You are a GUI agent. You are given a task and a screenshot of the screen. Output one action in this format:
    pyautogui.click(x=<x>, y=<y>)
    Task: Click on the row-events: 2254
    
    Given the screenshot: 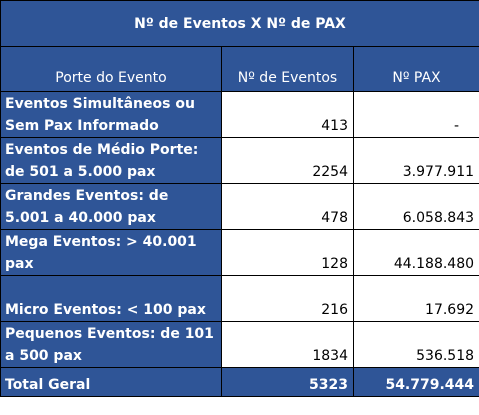 What is the action you would take?
    pyautogui.click(x=287, y=160)
    